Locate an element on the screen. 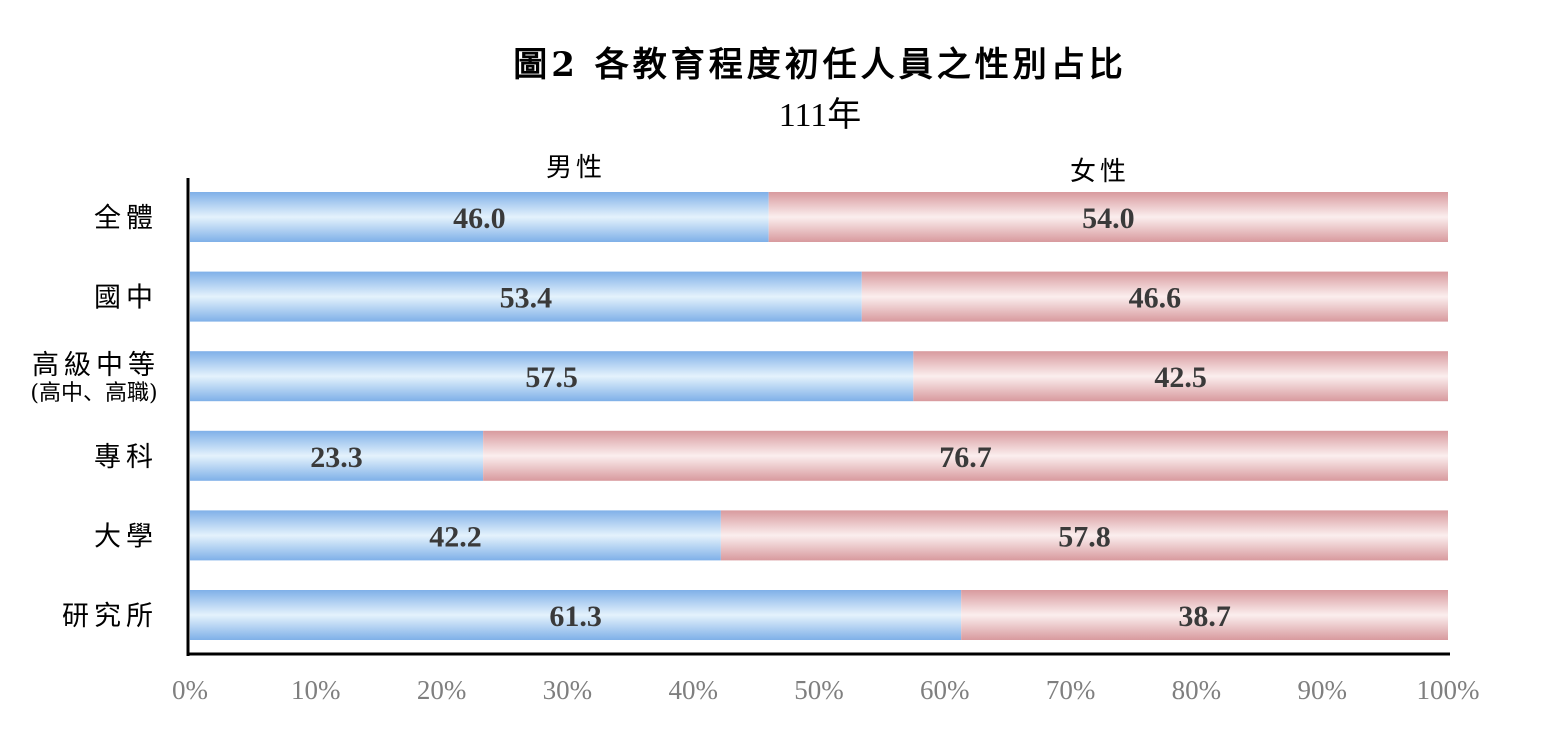 Image resolution: width=1552 pixels, height=736 pixels. value-label-female-3: 76.7 is located at coordinates (965, 457).